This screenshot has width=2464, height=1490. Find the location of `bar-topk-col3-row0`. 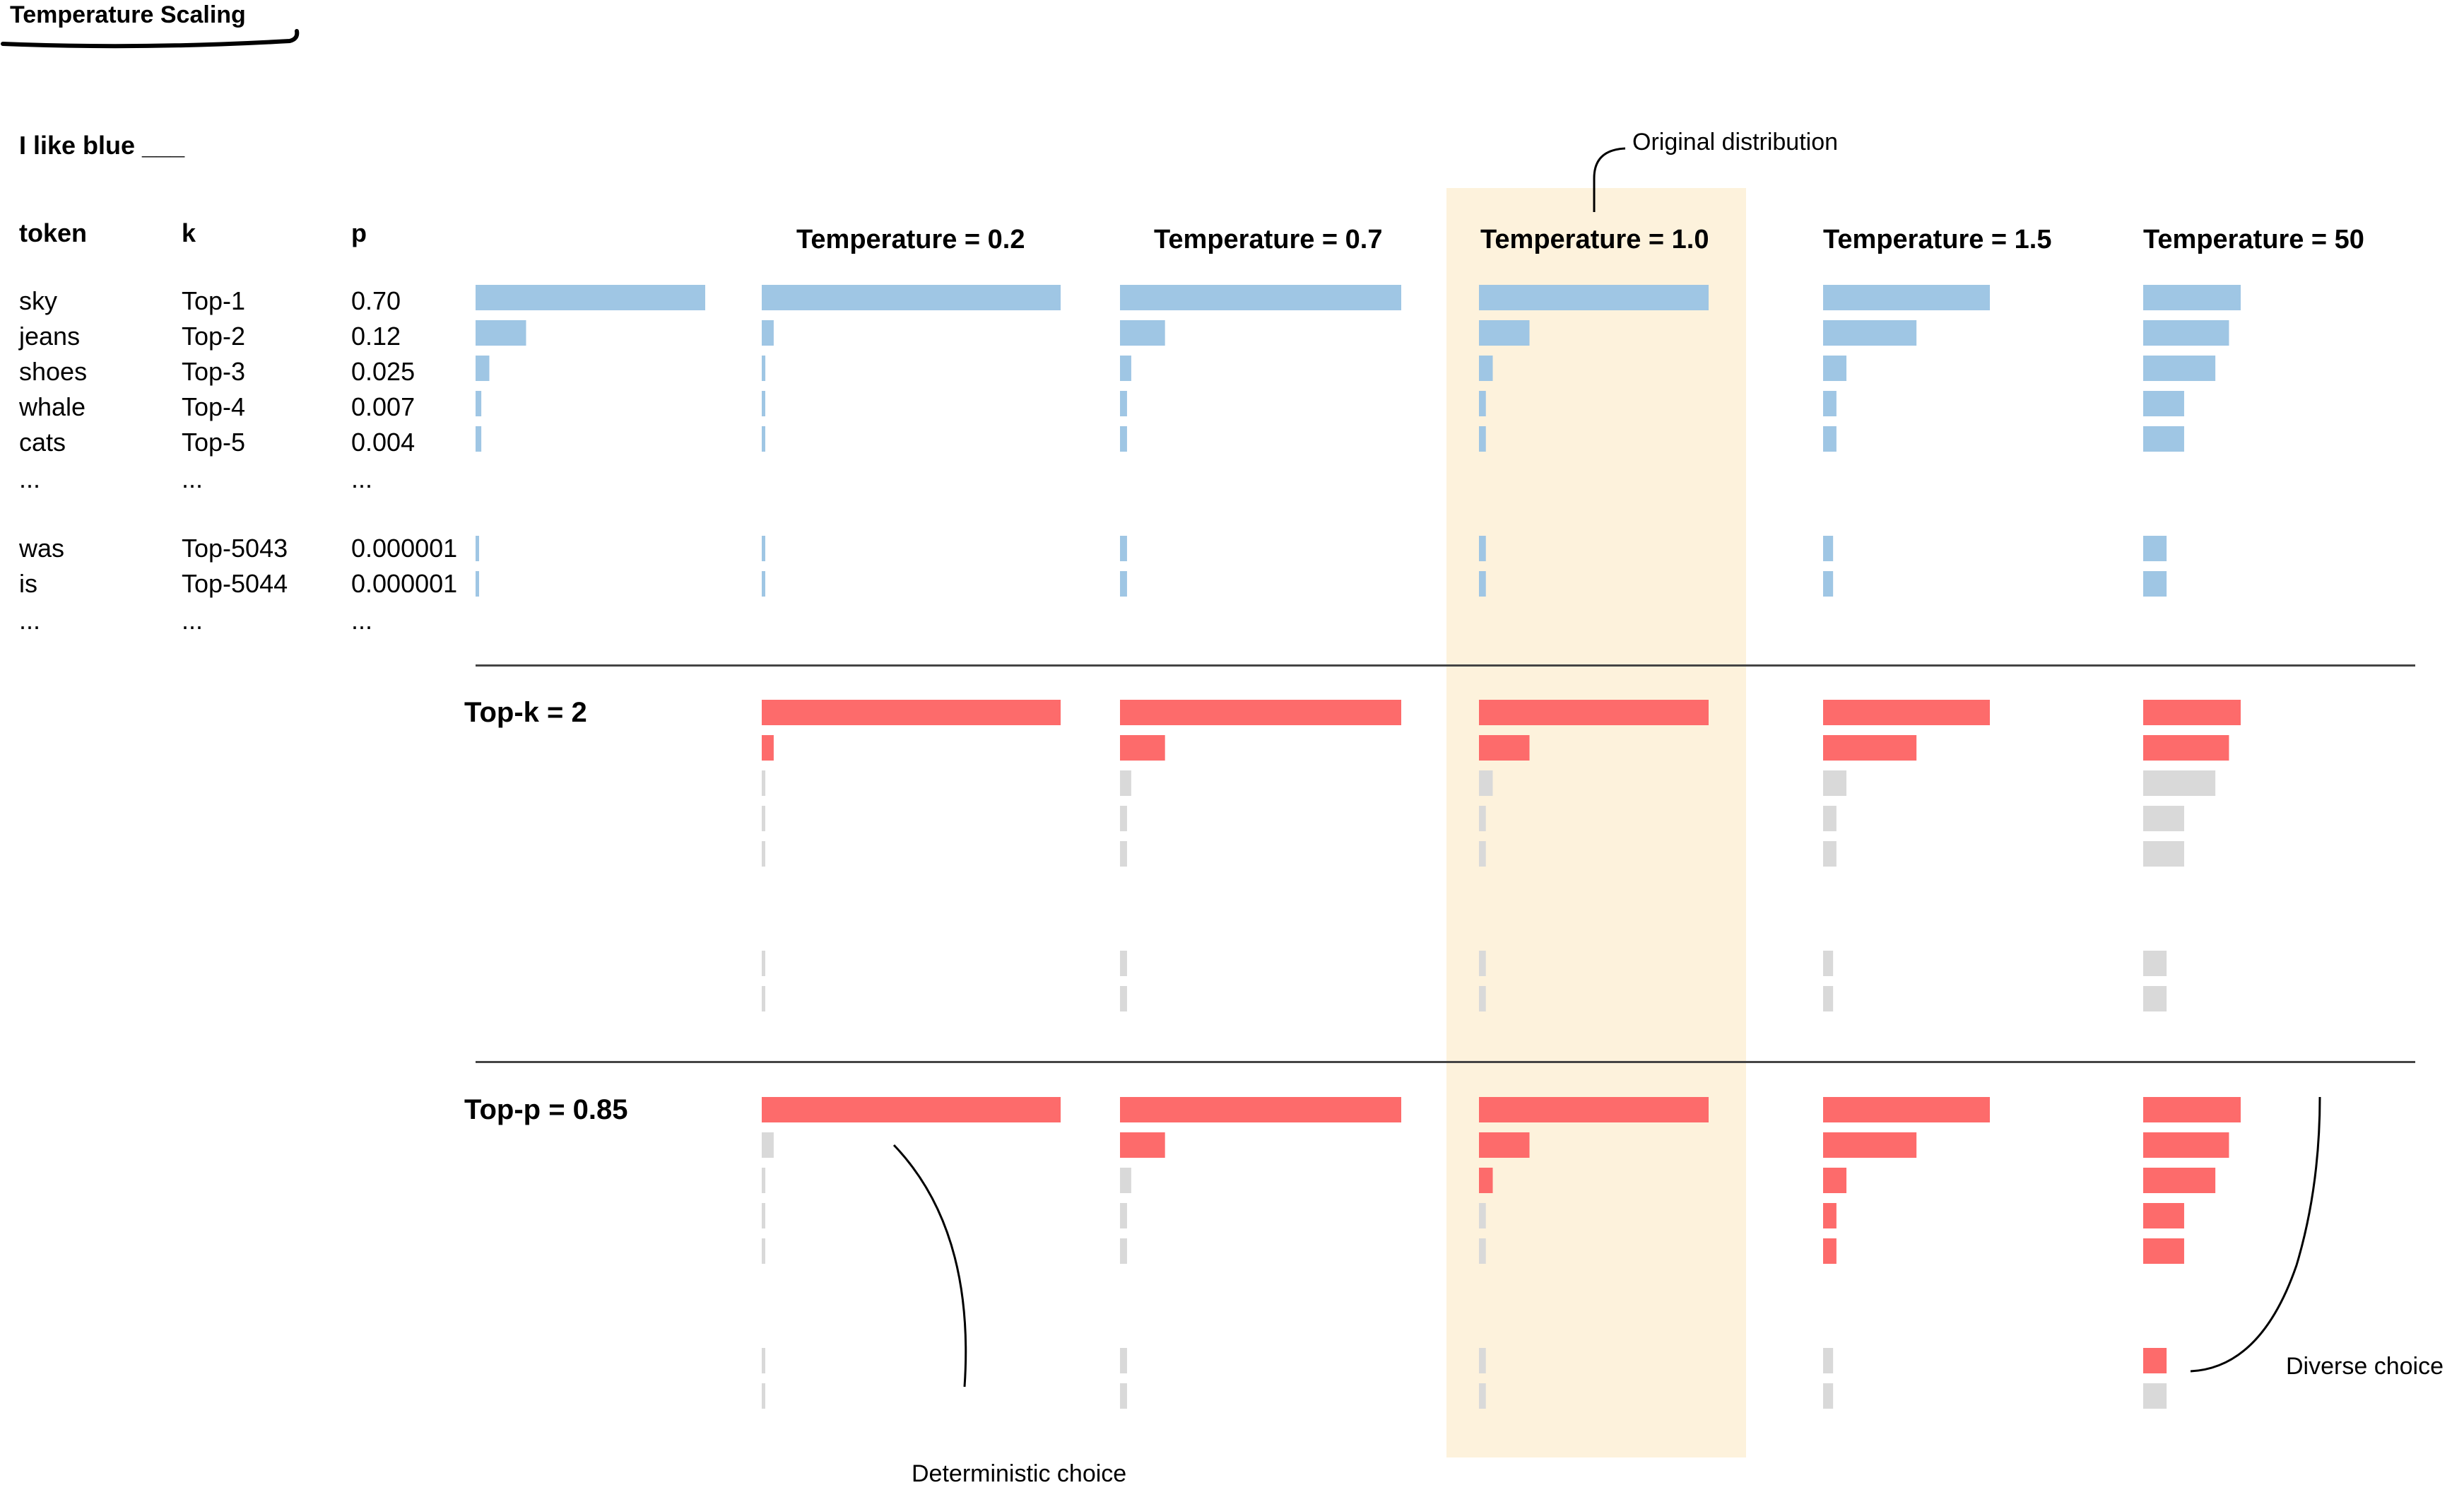

bar-topk-col3-row0 is located at coordinates (1594, 712).